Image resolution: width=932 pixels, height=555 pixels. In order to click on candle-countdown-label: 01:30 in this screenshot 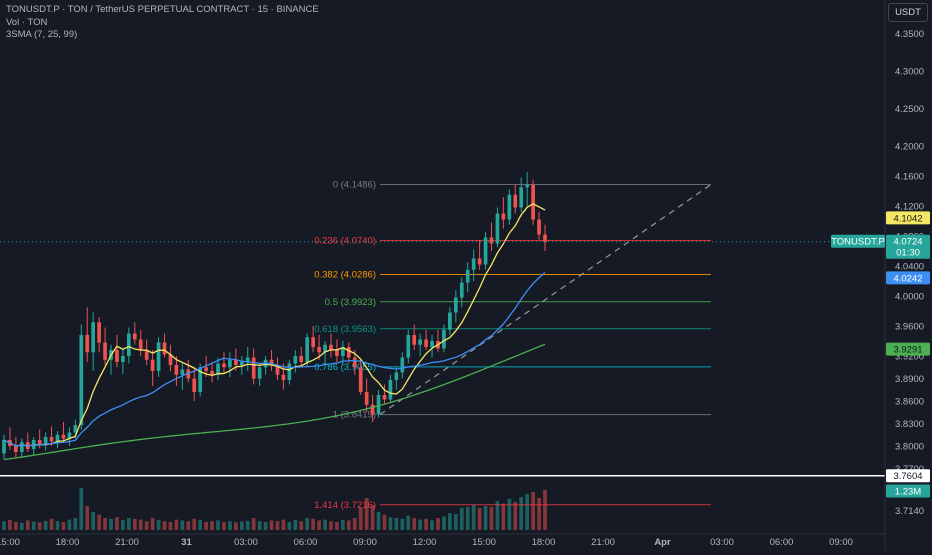, I will do `click(908, 253)`.